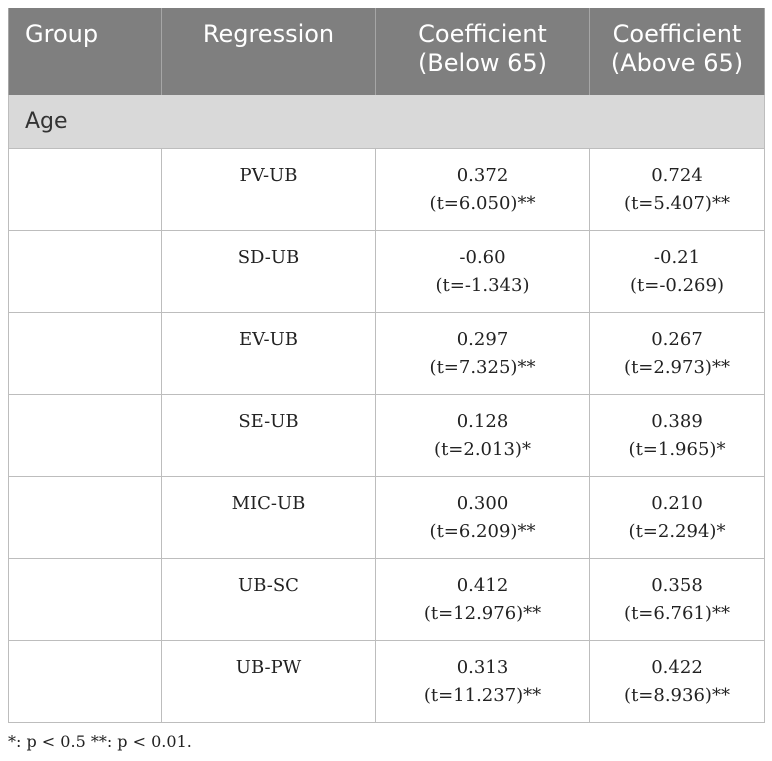 The width and height of the screenshot is (772, 761). I want to click on header-coefficient-below-65-line1: Coefficient, so click(482, 34).